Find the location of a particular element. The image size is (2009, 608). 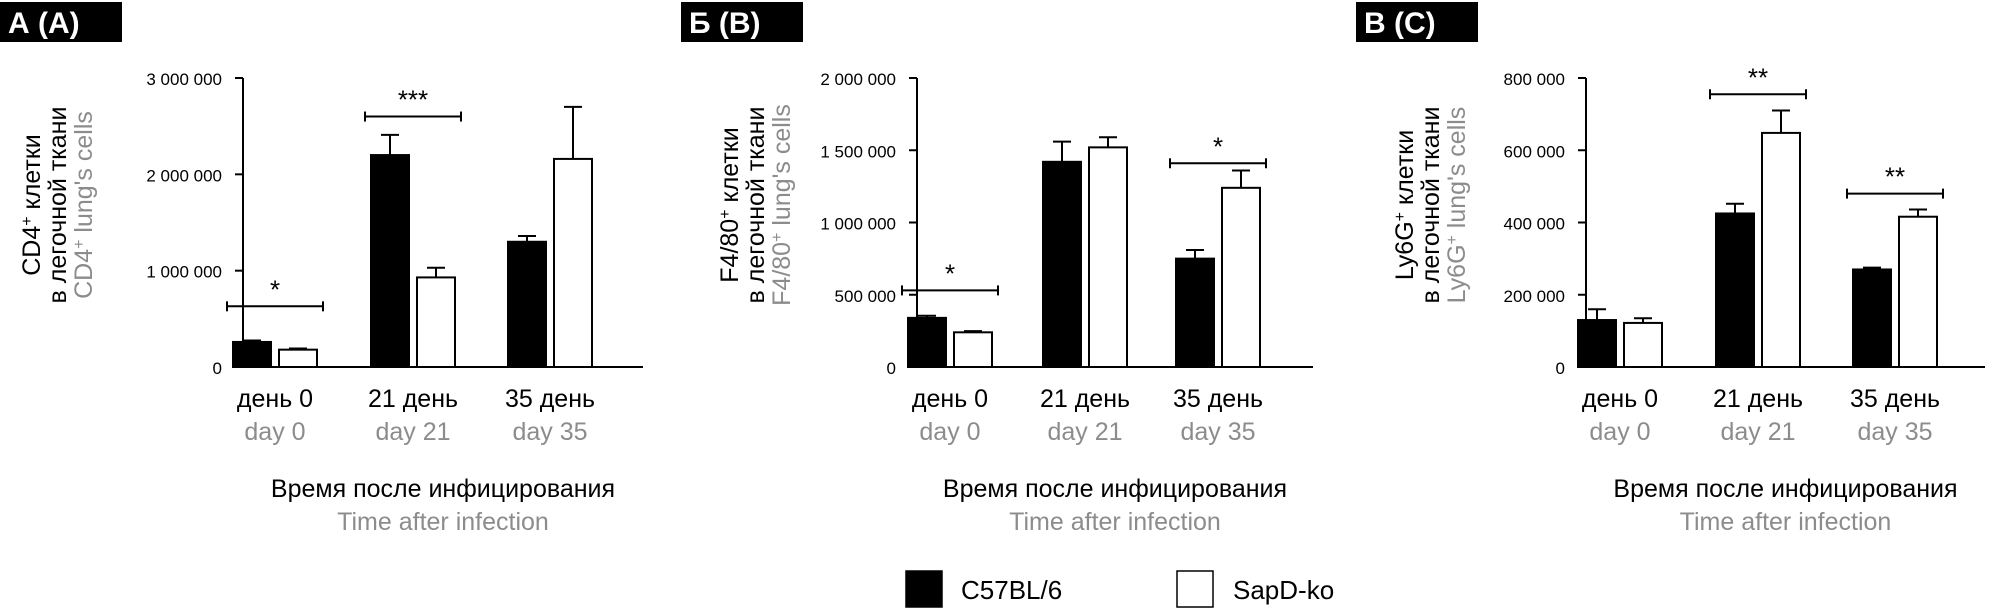

y-axis-title-ru-base: CD4 is located at coordinates (32, 251).